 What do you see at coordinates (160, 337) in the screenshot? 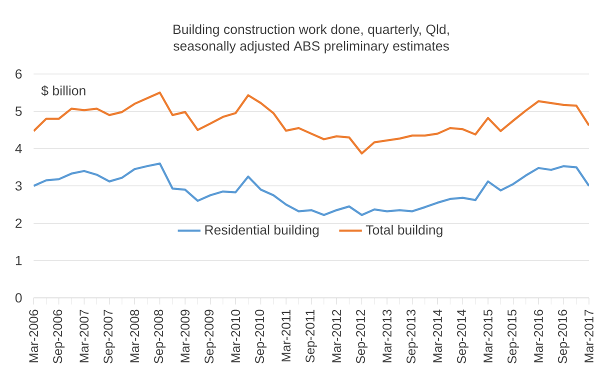
I see `x-tick-label: Sep-2008` at bounding box center [160, 337].